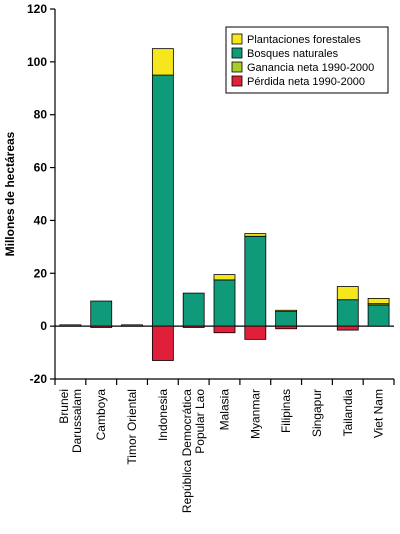 The image size is (400, 534). Describe the element at coordinates (41, 168) in the screenshot. I see `y-tick-label: 60` at that location.